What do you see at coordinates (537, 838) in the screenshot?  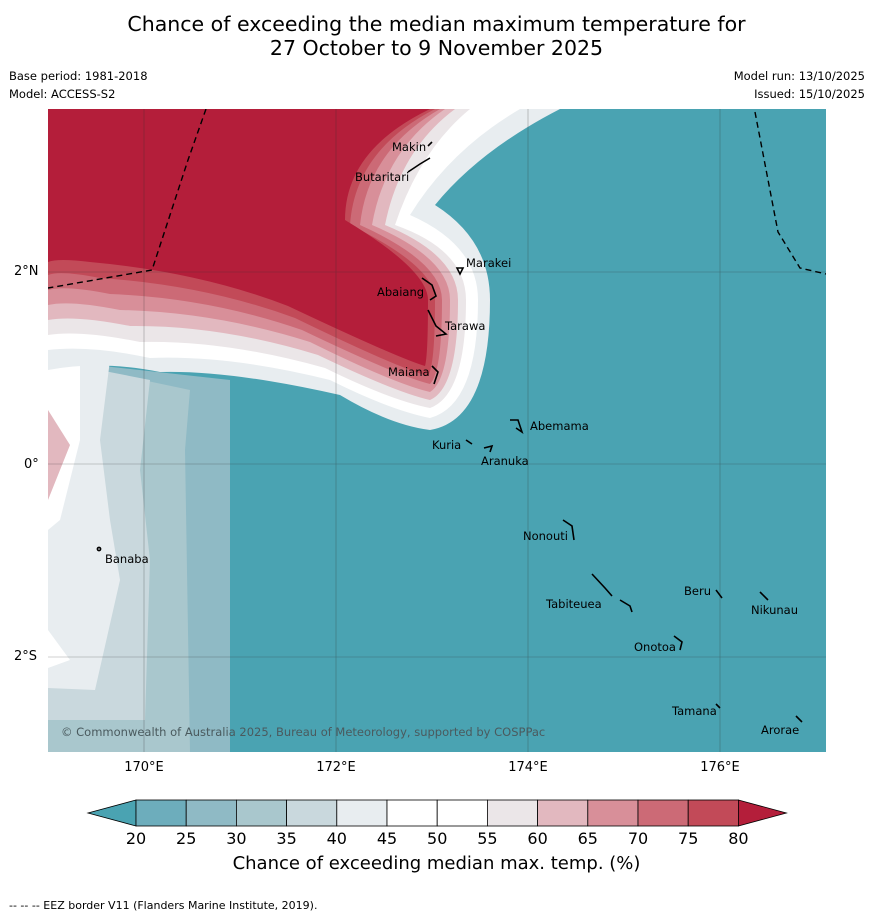 I see `colorbar-tick-label: 60` at bounding box center [537, 838].